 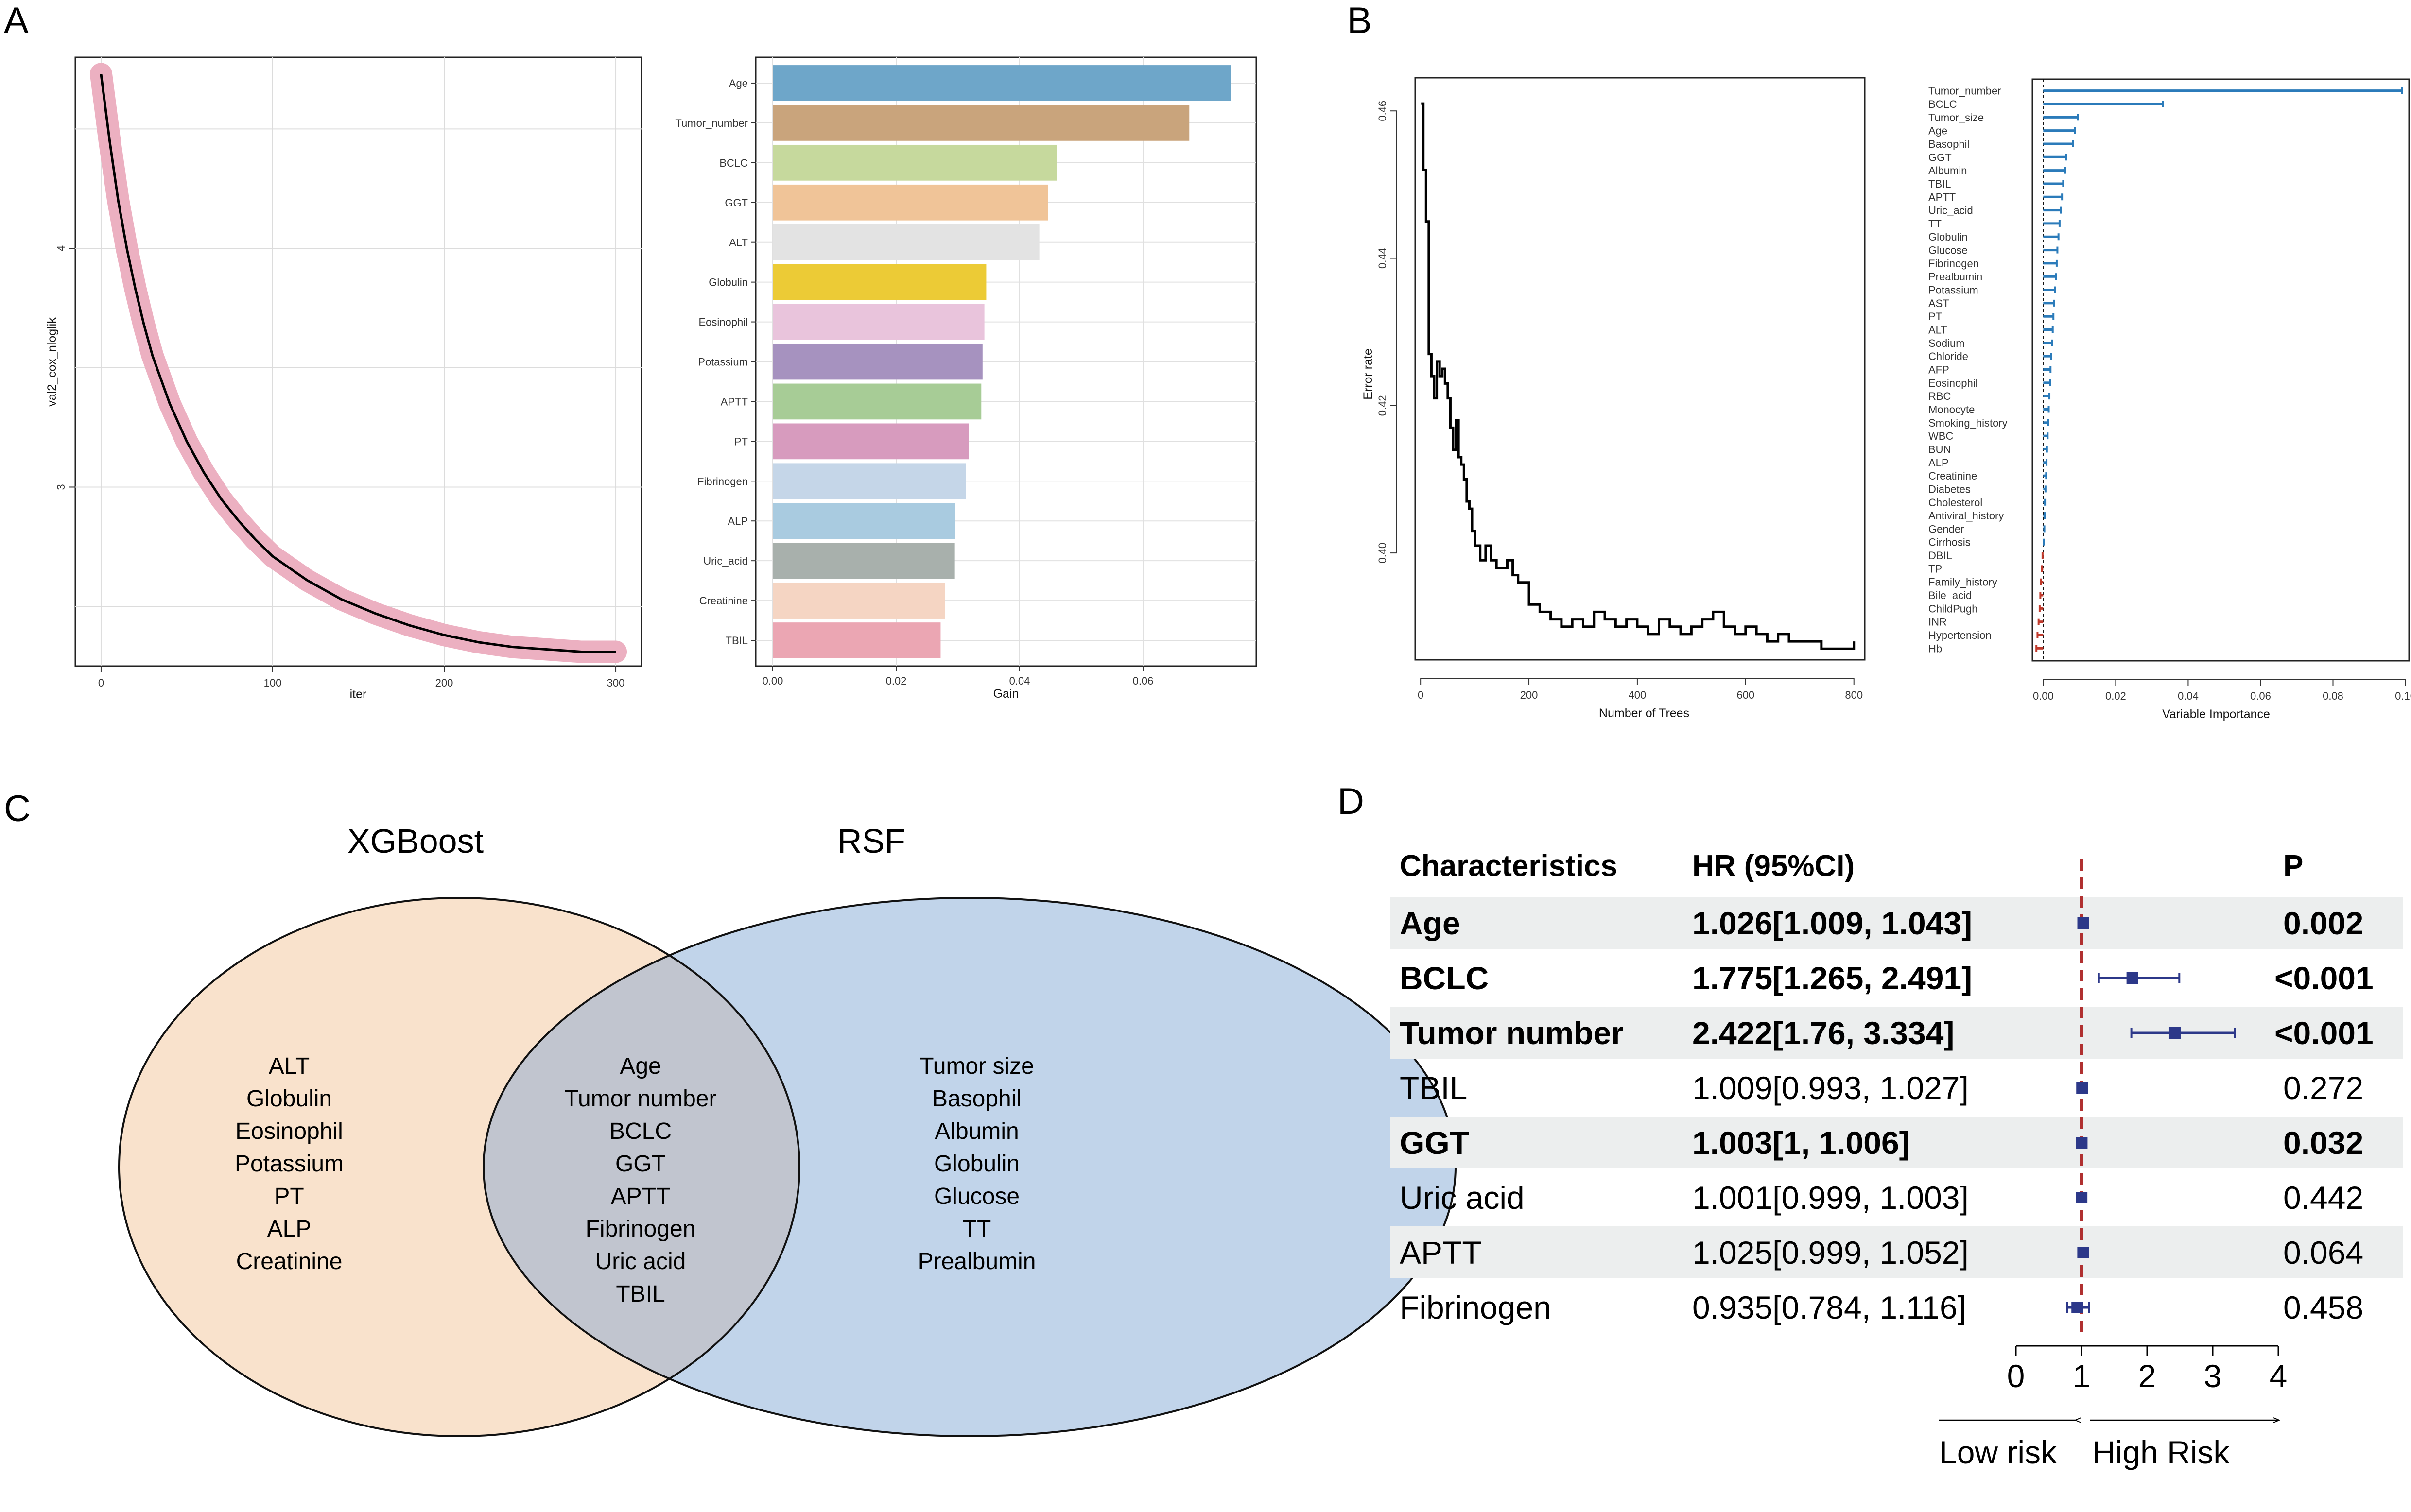 What do you see at coordinates (1832, 923) in the screenshot?
I see `row-hr-age: 1.026[1.009, 1.043]` at bounding box center [1832, 923].